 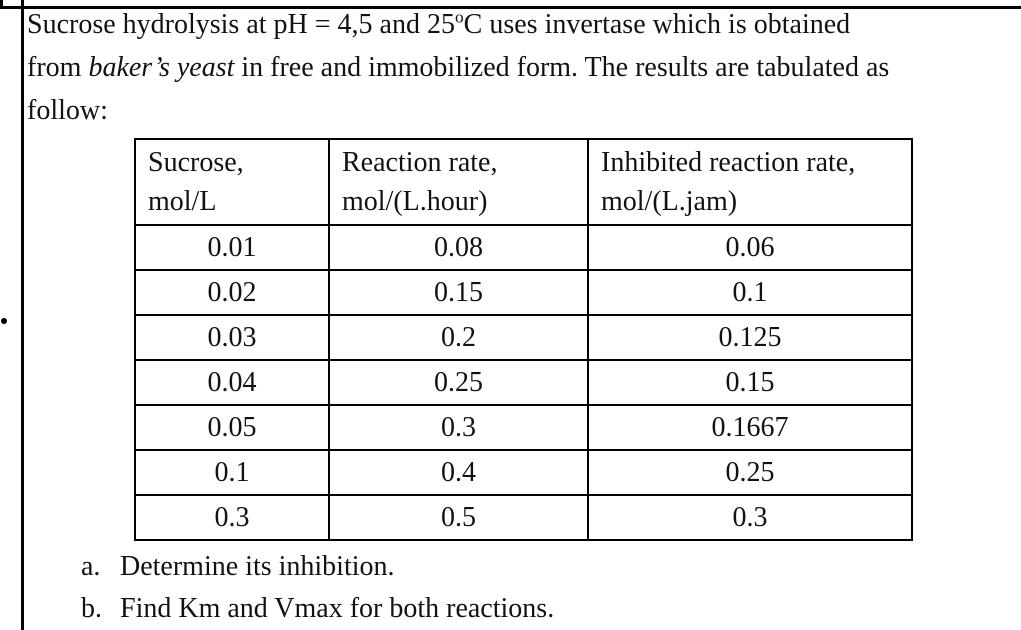 I want to click on col-header-sucrose: Sucrose, mol/L, so click(x=232, y=182).